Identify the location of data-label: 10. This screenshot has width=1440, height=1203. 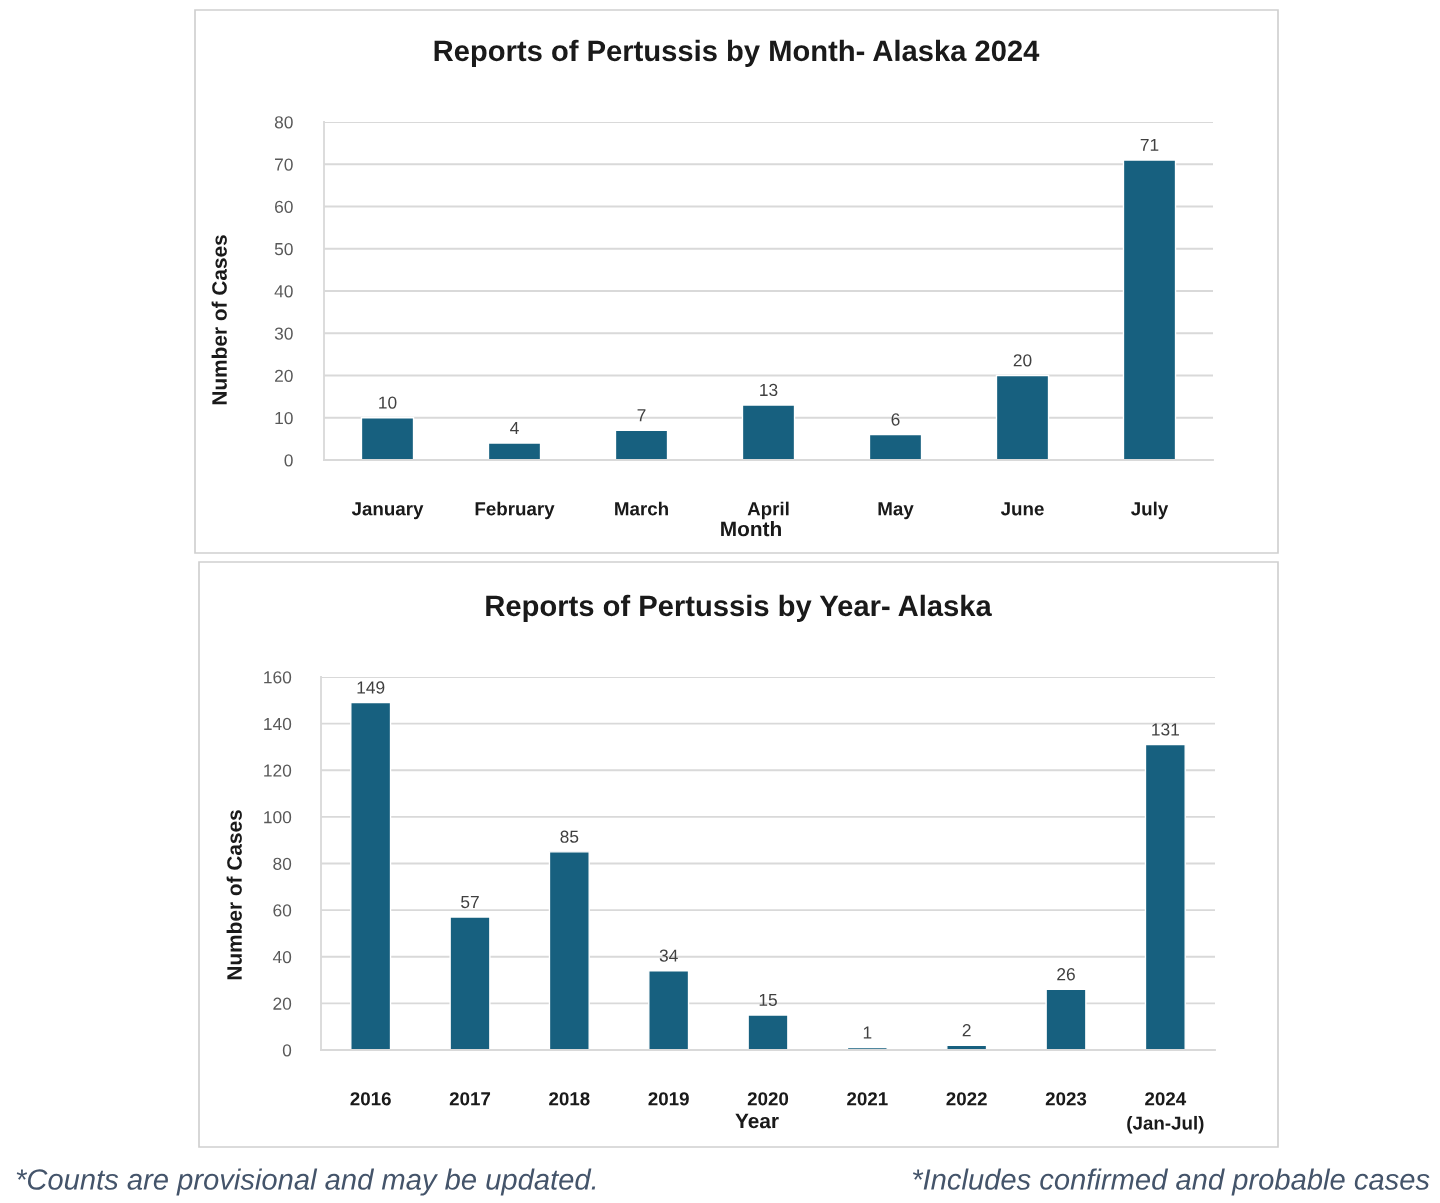
(388, 402).